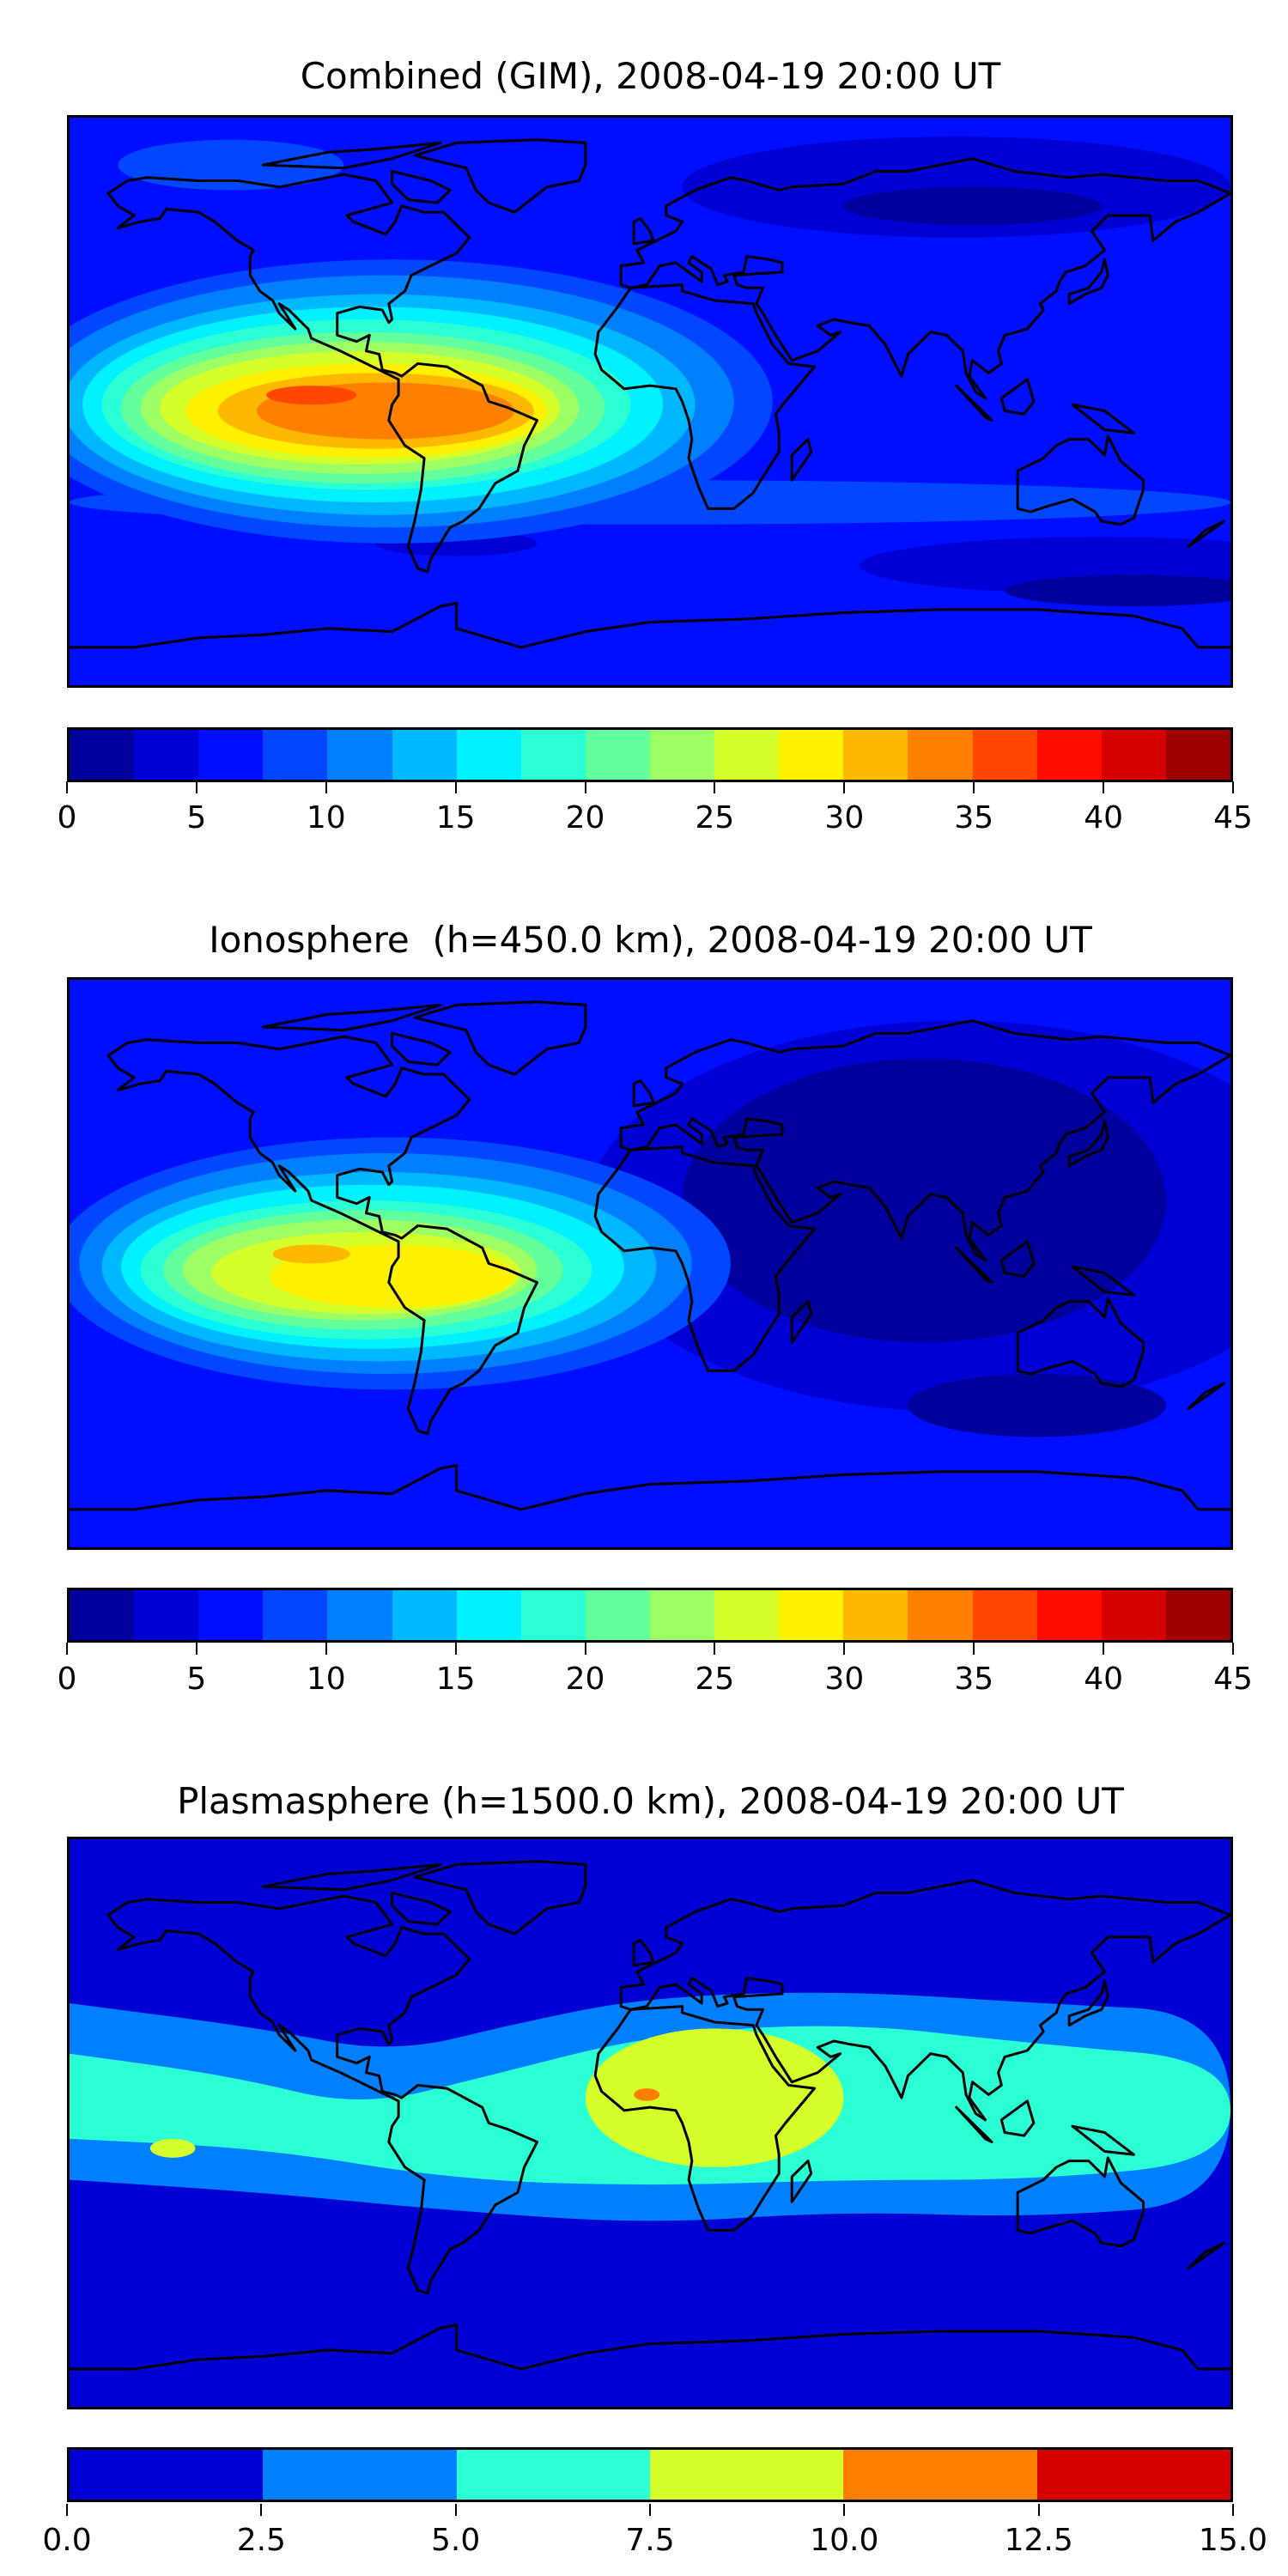 The width and height of the screenshot is (1288, 2576). Describe the element at coordinates (1089, 281) in the screenshot. I see `coastline-japan` at that location.